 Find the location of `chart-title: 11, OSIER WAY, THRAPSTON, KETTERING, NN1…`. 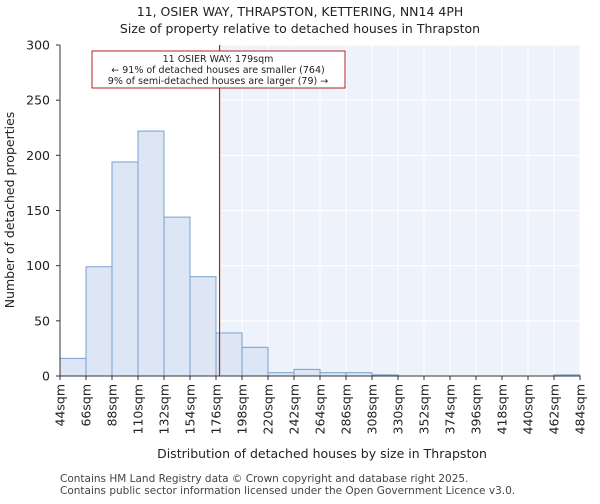

chart-title: 11, OSIER WAY, THRAPSTON, KETTERING, NN1… is located at coordinates (300, 11).